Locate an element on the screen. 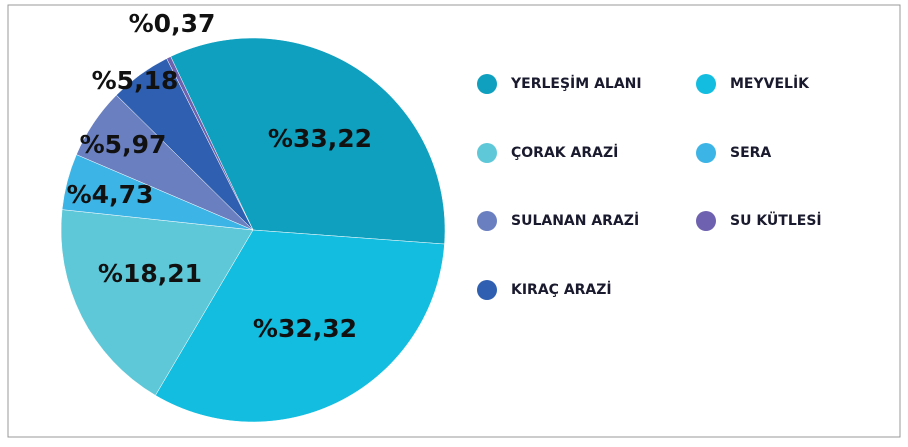 This screenshot has height=447, width=908. value-label: %5,18 is located at coordinates (135, 80).